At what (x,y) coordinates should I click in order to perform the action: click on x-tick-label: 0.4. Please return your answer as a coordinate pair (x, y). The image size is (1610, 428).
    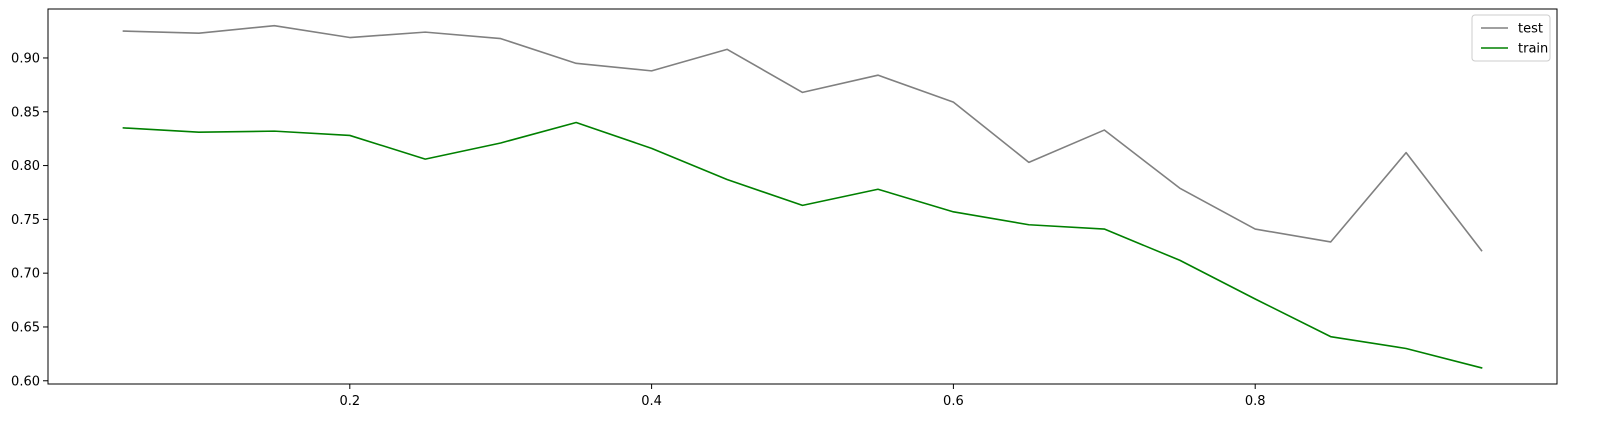
    Looking at the image, I should click on (651, 401).